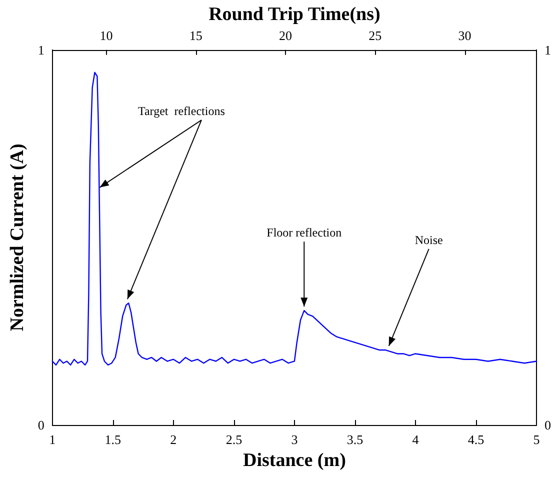  What do you see at coordinates (304, 233) in the screenshot?
I see `annotation: Floor reflection` at bounding box center [304, 233].